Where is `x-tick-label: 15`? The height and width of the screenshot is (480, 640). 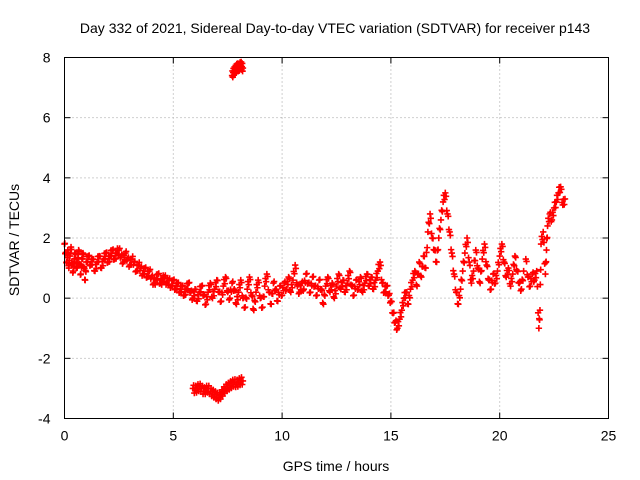
x-tick-label: 15 is located at coordinates (391, 436).